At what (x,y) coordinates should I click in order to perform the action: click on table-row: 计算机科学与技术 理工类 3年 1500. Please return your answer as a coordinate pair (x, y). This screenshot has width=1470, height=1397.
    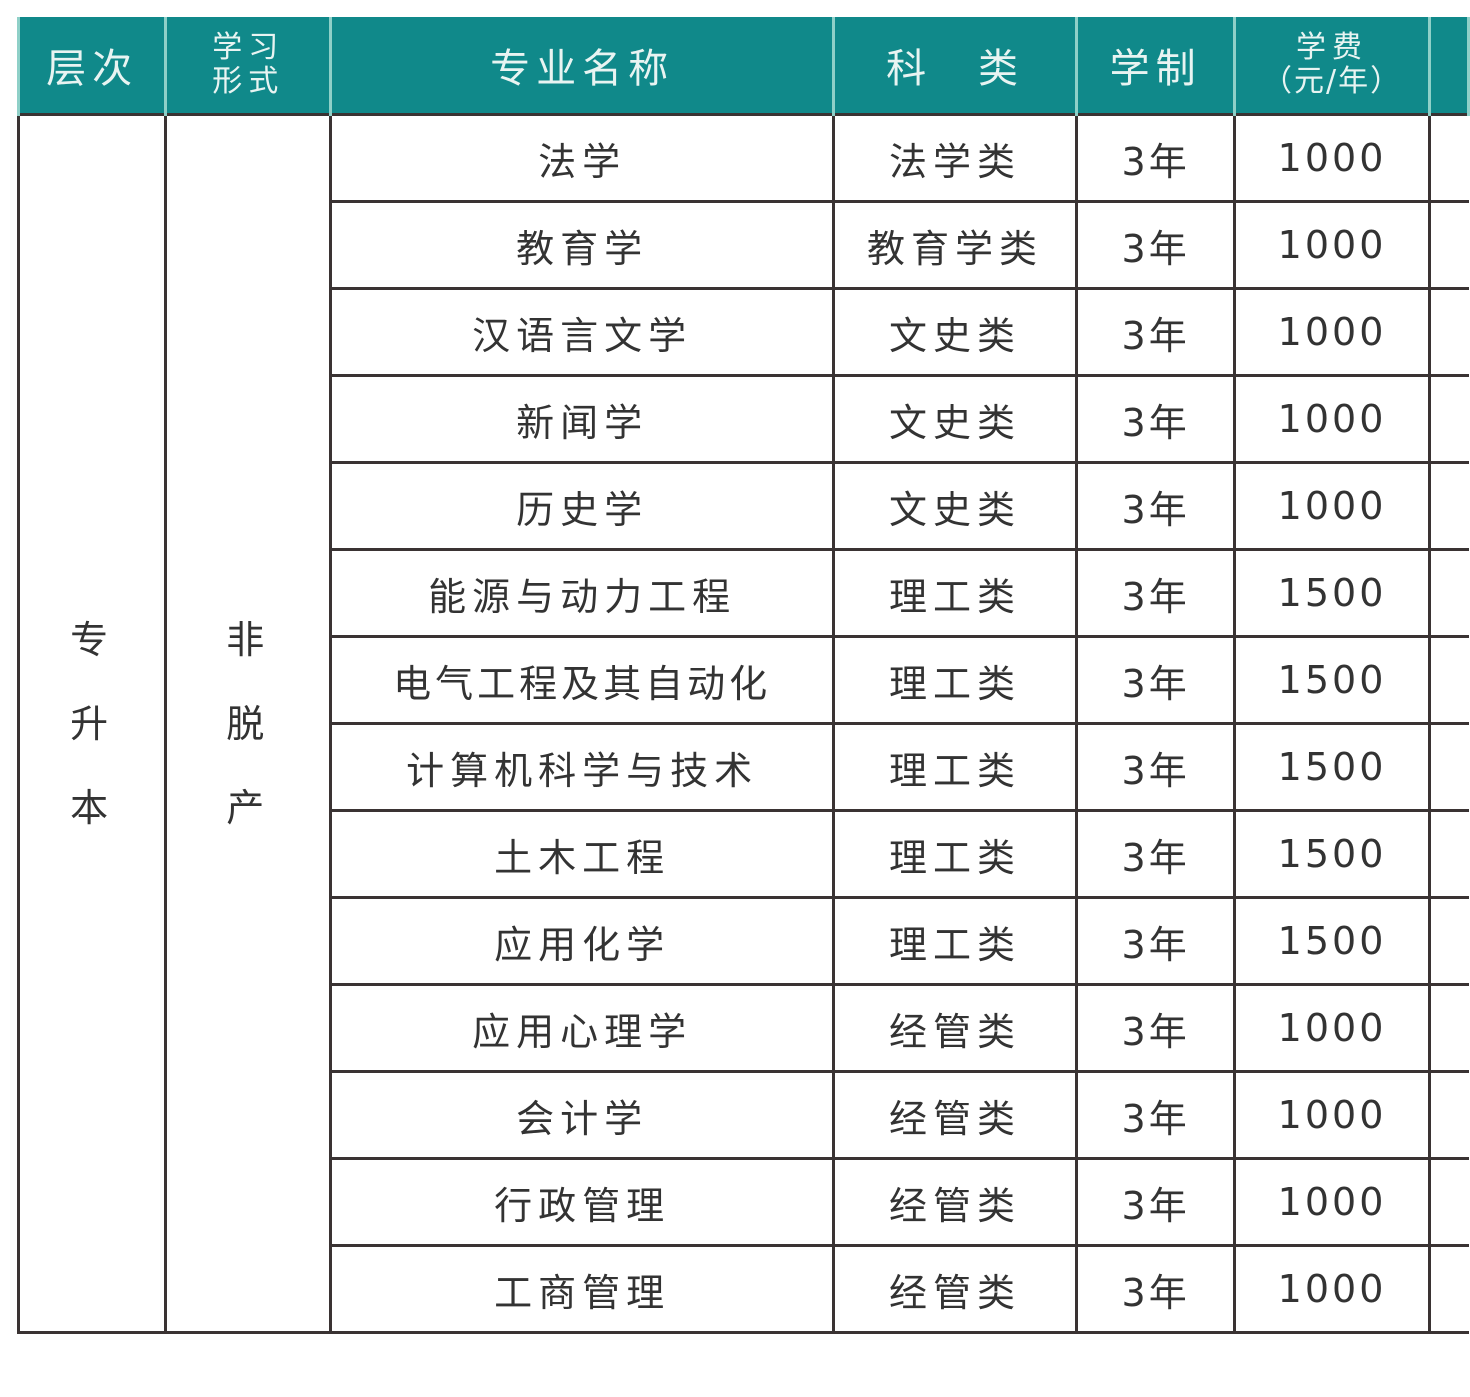
    Looking at the image, I should click on (744, 767).